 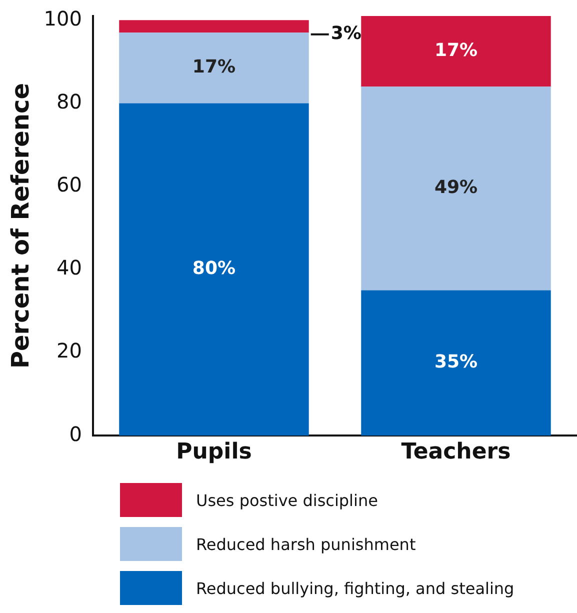 I want to click on y-tick-label: 80, so click(x=69, y=101).